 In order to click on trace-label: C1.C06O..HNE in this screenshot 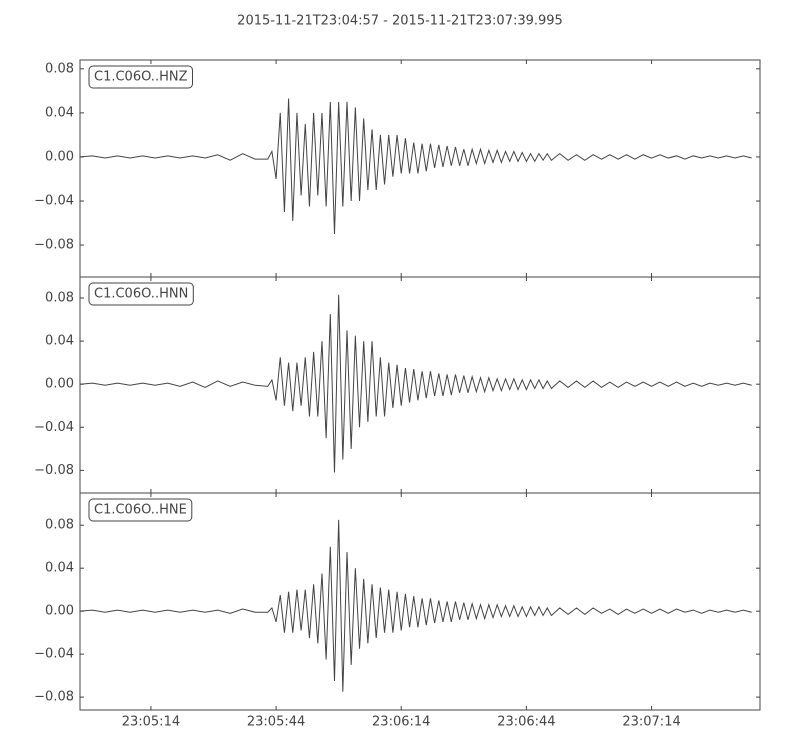, I will do `click(140, 510)`.